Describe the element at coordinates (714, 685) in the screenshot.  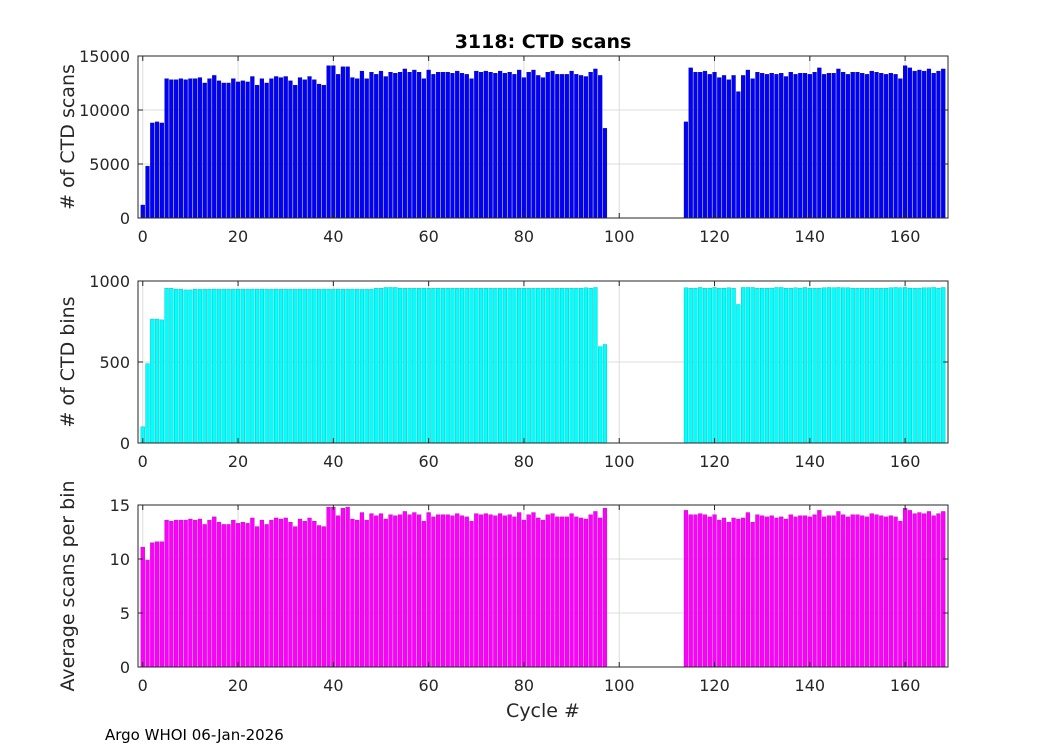
I see `x-tick-label: 120` at that location.